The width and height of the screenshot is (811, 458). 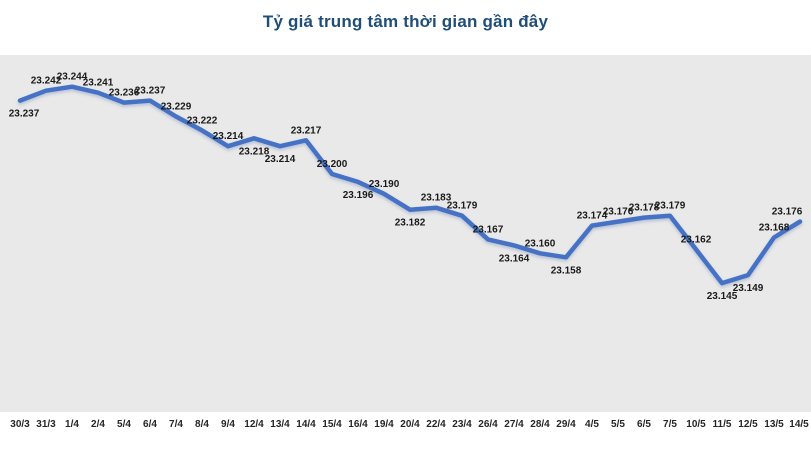 What do you see at coordinates (462, 424) in the screenshot?
I see `x-axis-label: 23/4` at bounding box center [462, 424].